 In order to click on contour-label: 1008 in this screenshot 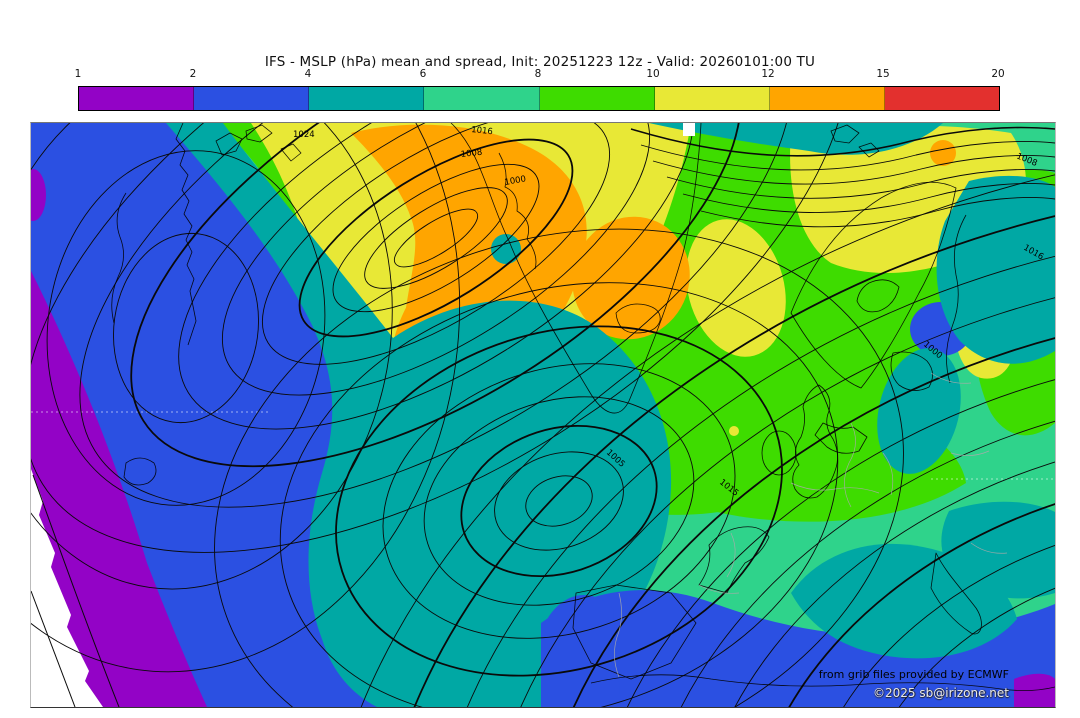, I will do `click(471, 154)`.